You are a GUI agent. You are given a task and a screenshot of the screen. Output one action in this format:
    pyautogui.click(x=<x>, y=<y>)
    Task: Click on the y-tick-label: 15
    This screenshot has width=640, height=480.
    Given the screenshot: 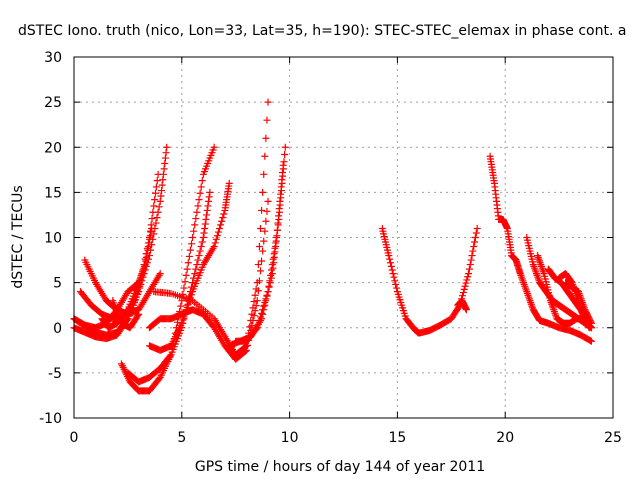 What is the action you would take?
    pyautogui.click(x=53, y=193)
    